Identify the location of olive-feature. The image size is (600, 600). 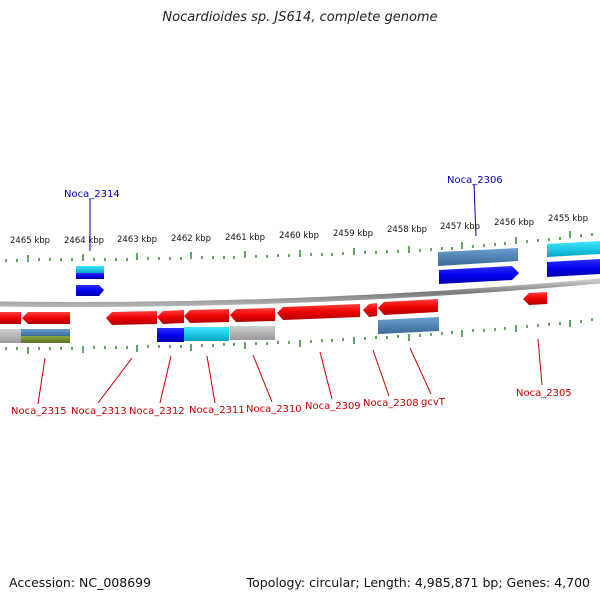
(45, 339).